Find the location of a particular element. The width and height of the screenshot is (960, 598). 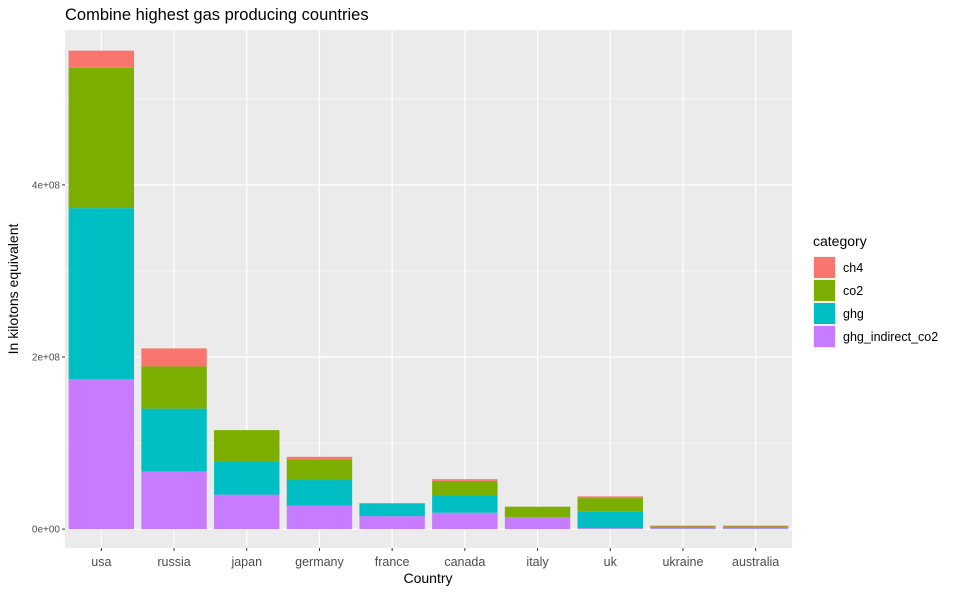

x-tick-label-russia: russia is located at coordinates (173, 562).